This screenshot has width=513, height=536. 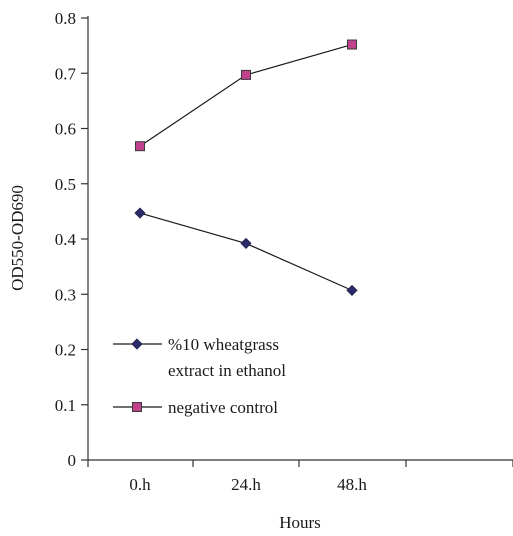 What do you see at coordinates (246, 484) in the screenshot?
I see `x-tick-label: 24.h` at bounding box center [246, 484].